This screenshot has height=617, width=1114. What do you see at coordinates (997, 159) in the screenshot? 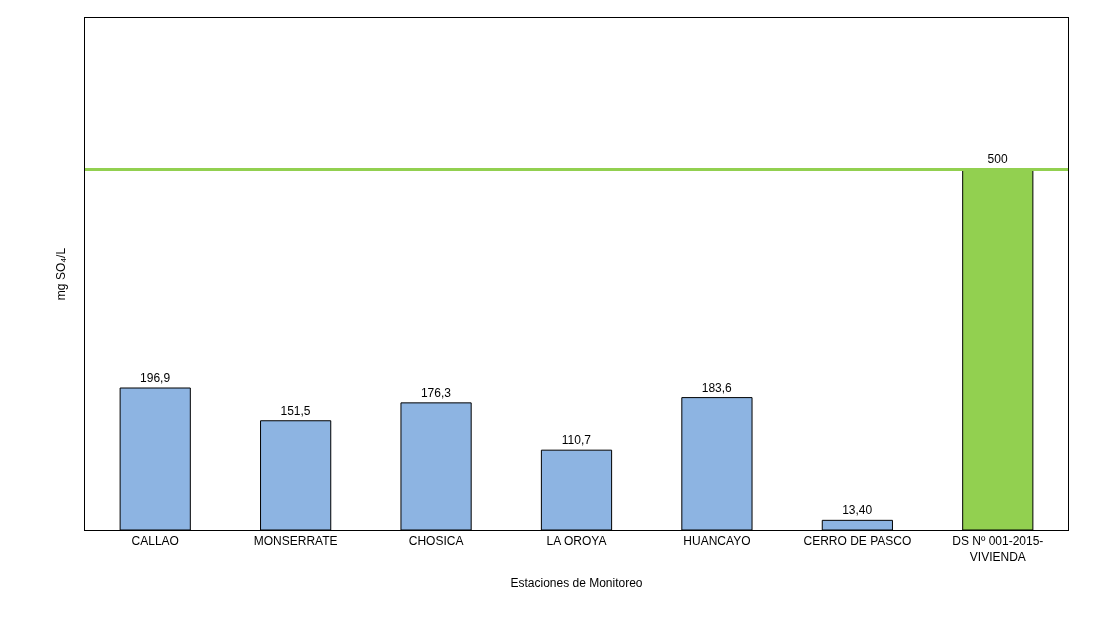
I see `data-label: 500` at bounding box center [997, 159].